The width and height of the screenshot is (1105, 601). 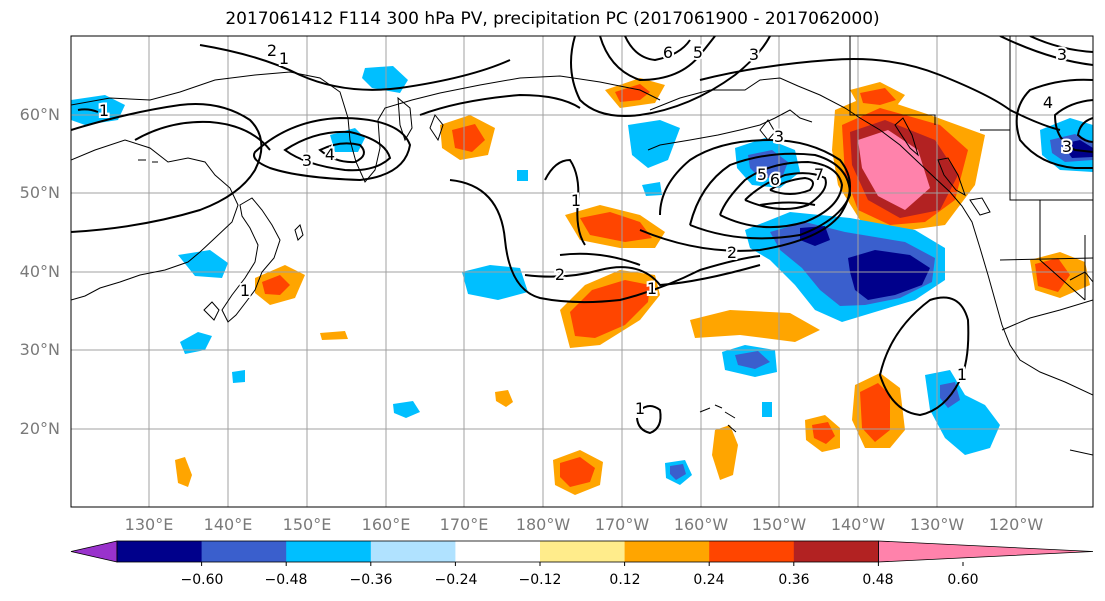 What do you see at coordinates (1016, 524) in the screenshot?
I see `lon-label: 120°W` at bounding box center [1016, 524].